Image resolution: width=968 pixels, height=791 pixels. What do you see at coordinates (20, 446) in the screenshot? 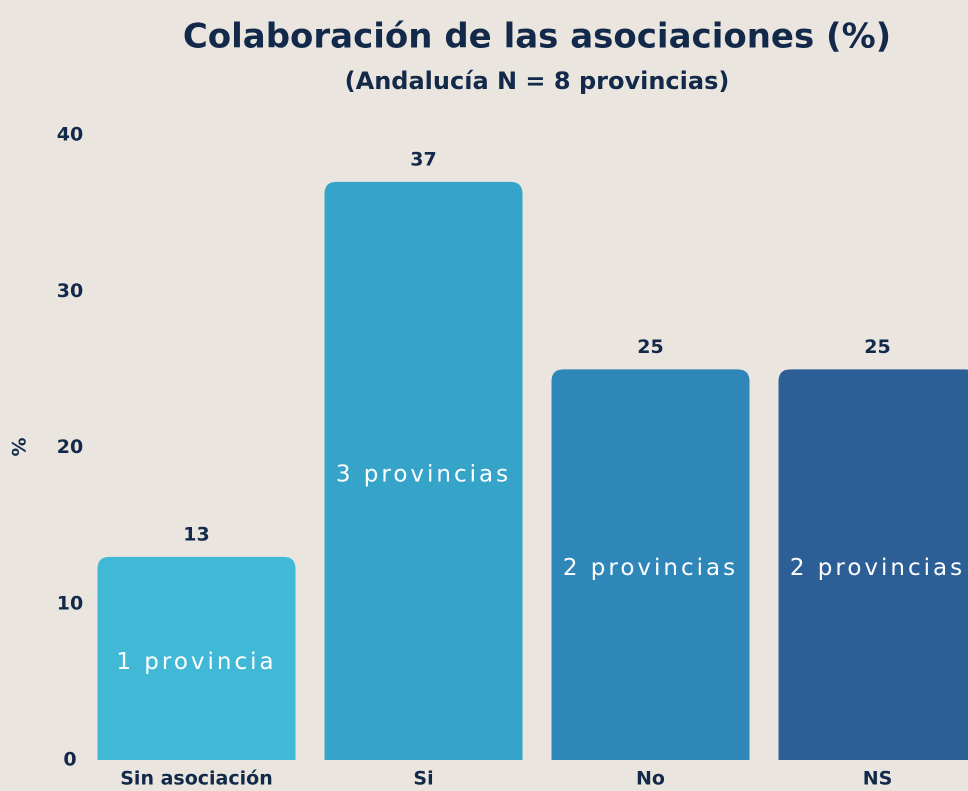
I see `y-axis-label: %` at bounding box center [20, 446].